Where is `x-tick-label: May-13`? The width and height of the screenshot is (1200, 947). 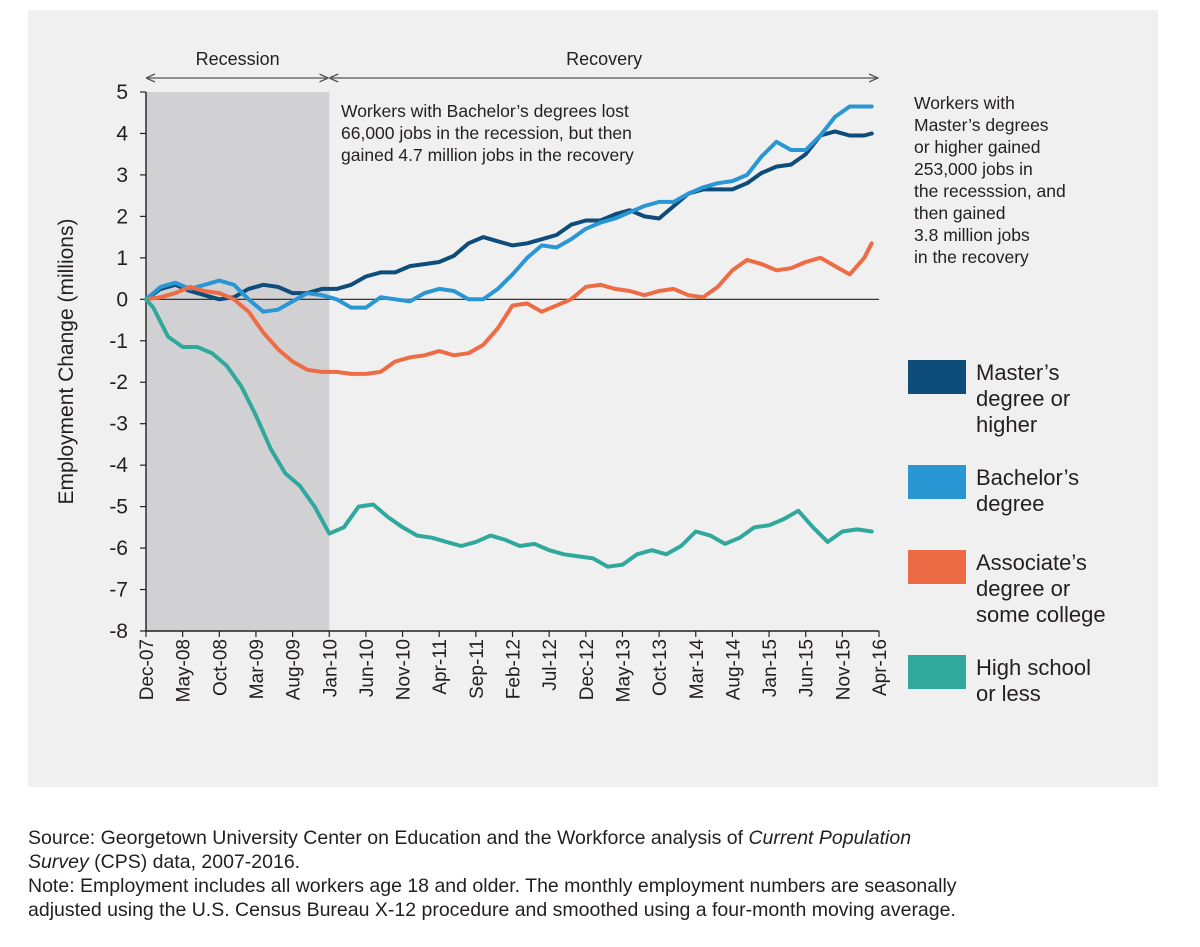
x-tick-label: May-13 is located at coordinates (623, 670).